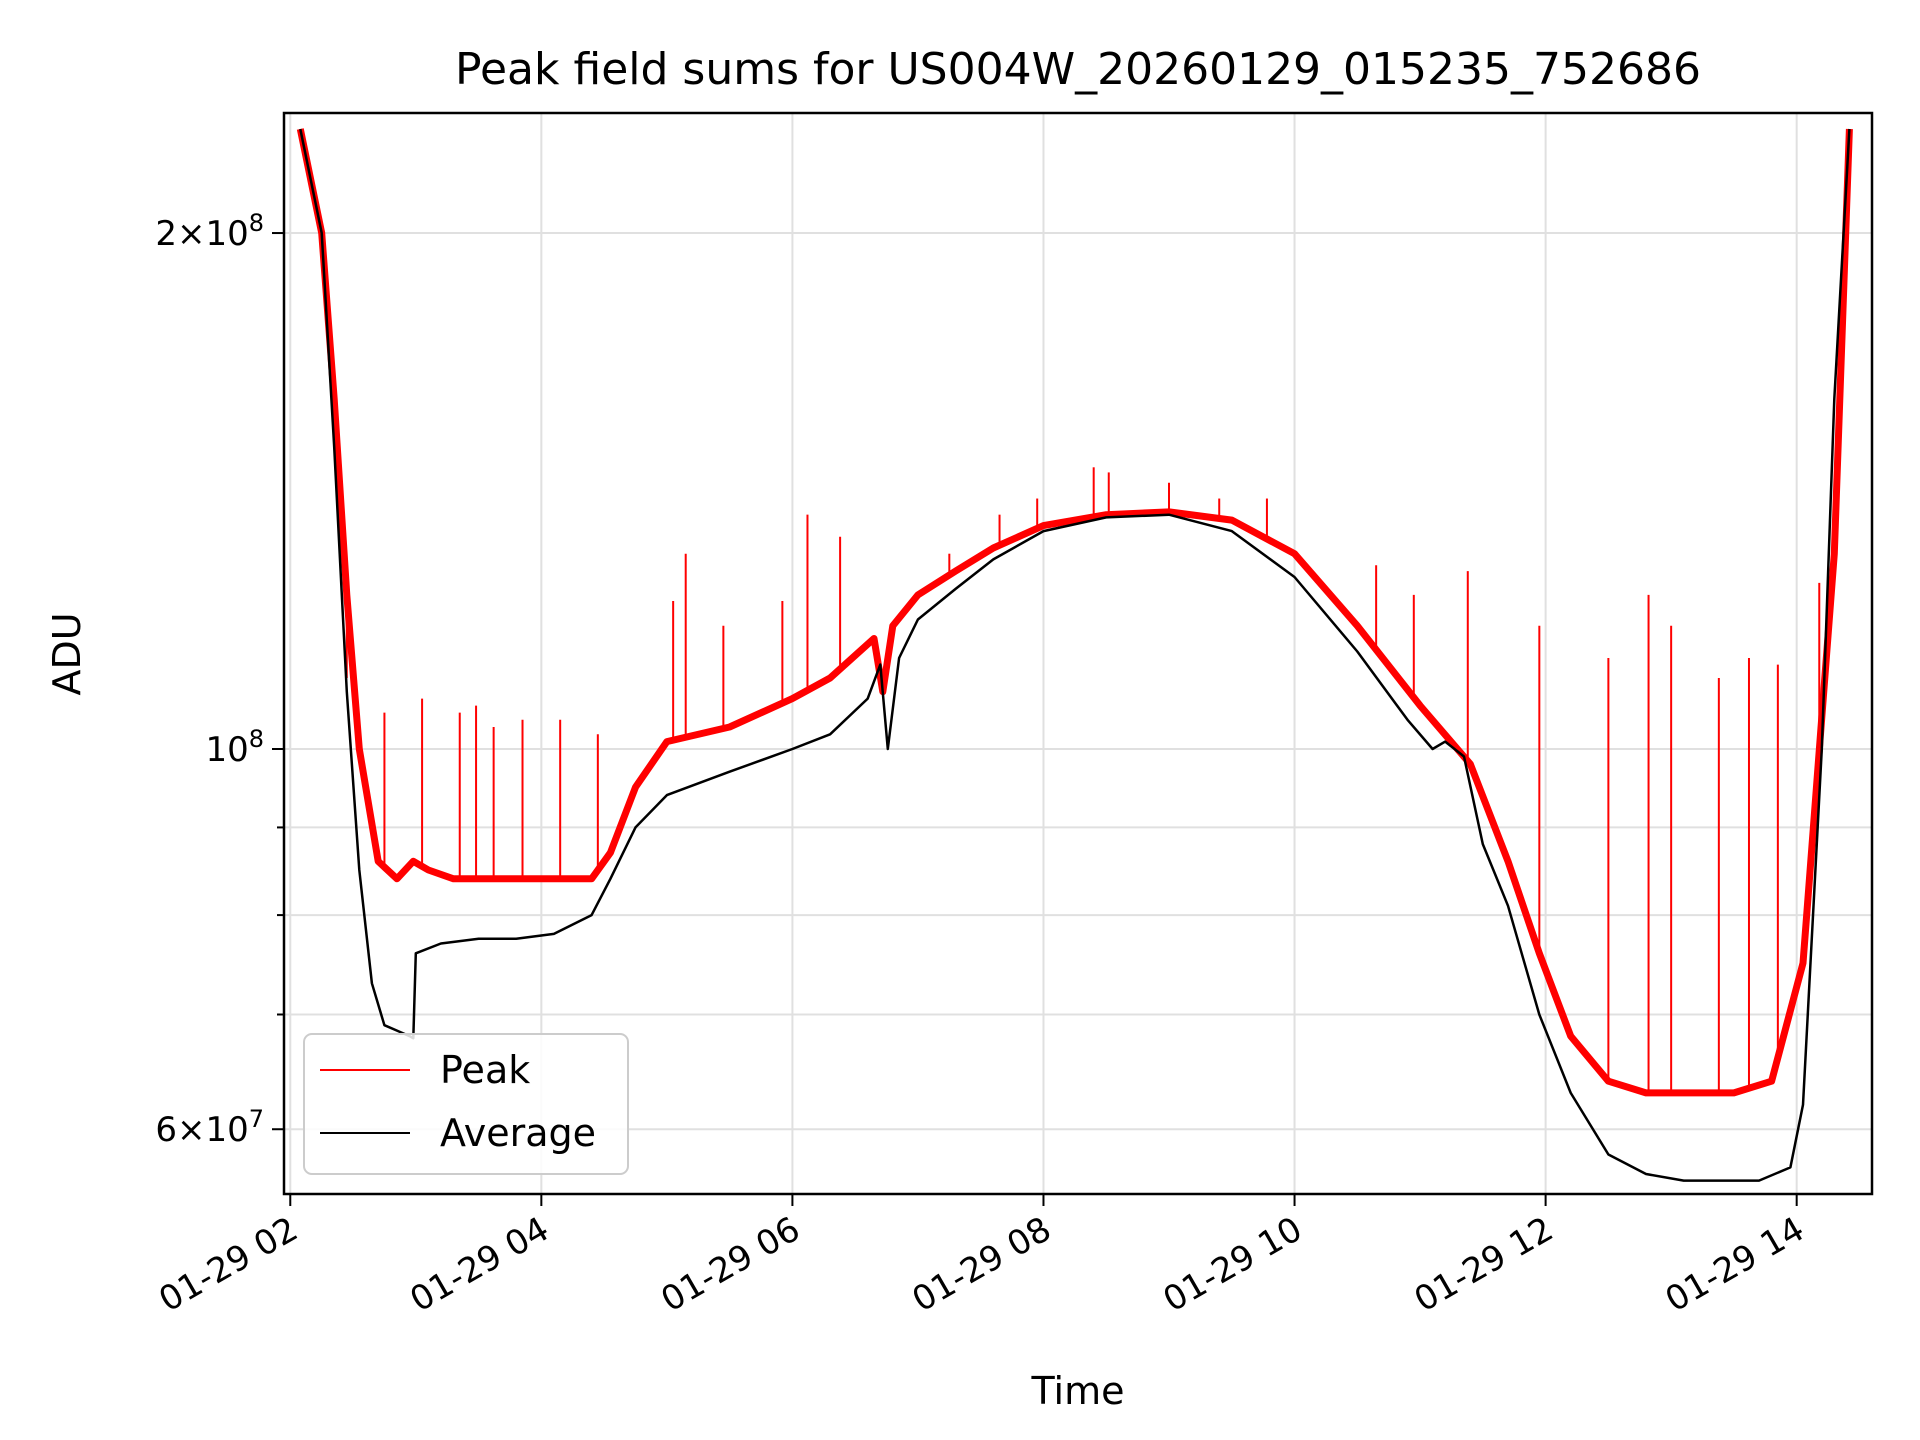 Image resolution: width=1920 pixels, height=1440 pixels. Describe the element at coordinates (518, 1133) in the screenshot. I see `legend-label-average: Average` at that location.